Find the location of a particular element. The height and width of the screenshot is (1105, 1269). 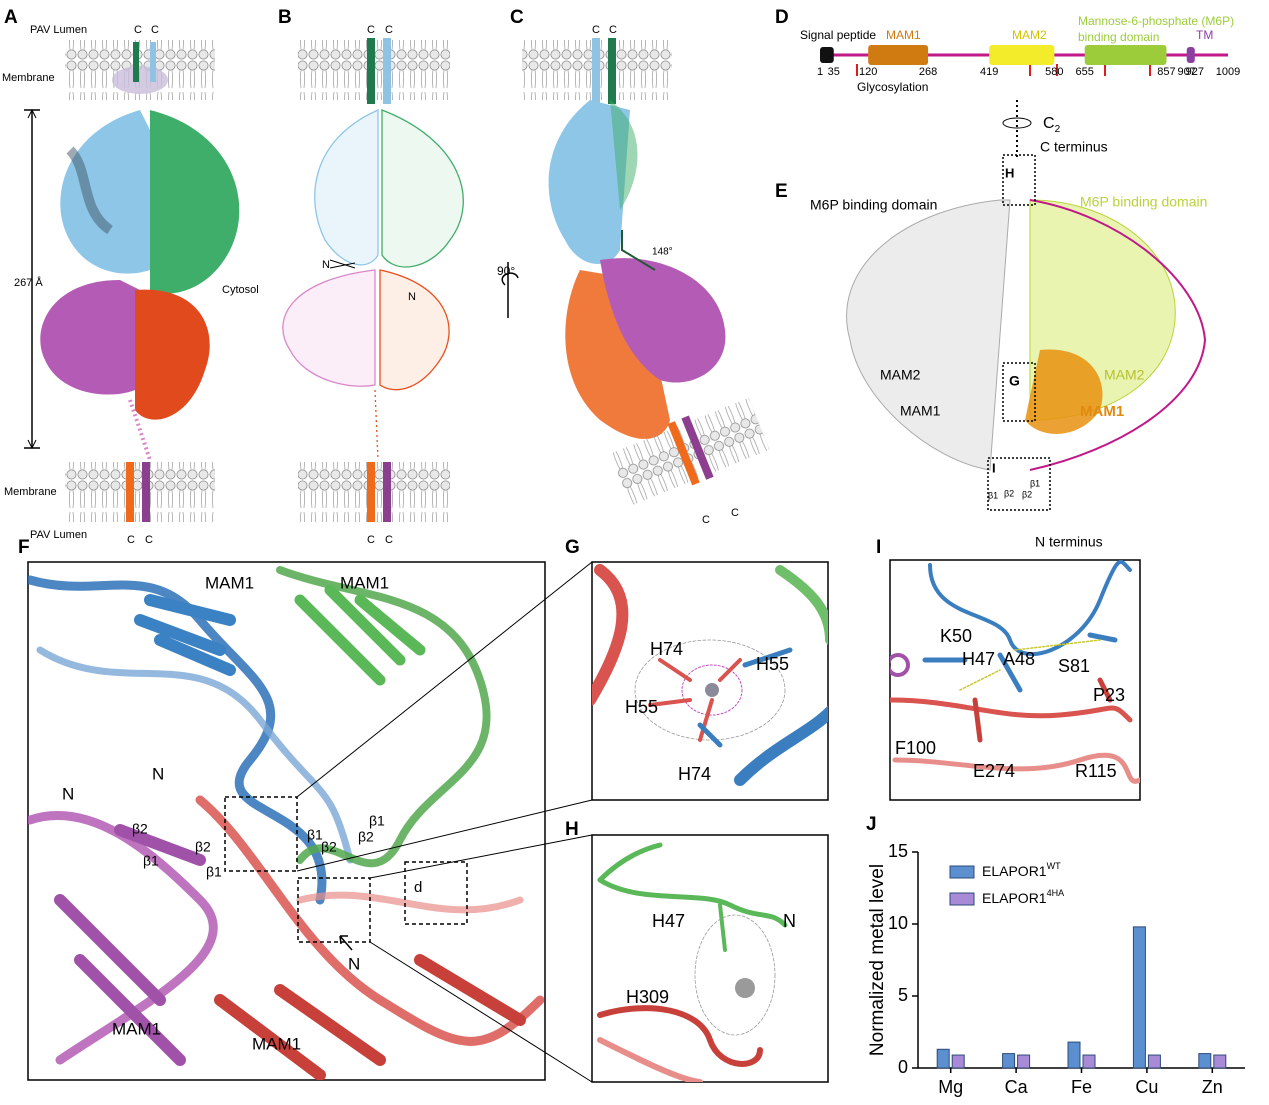

x-tick-label: Mg is located at coordinates (950, 1087).